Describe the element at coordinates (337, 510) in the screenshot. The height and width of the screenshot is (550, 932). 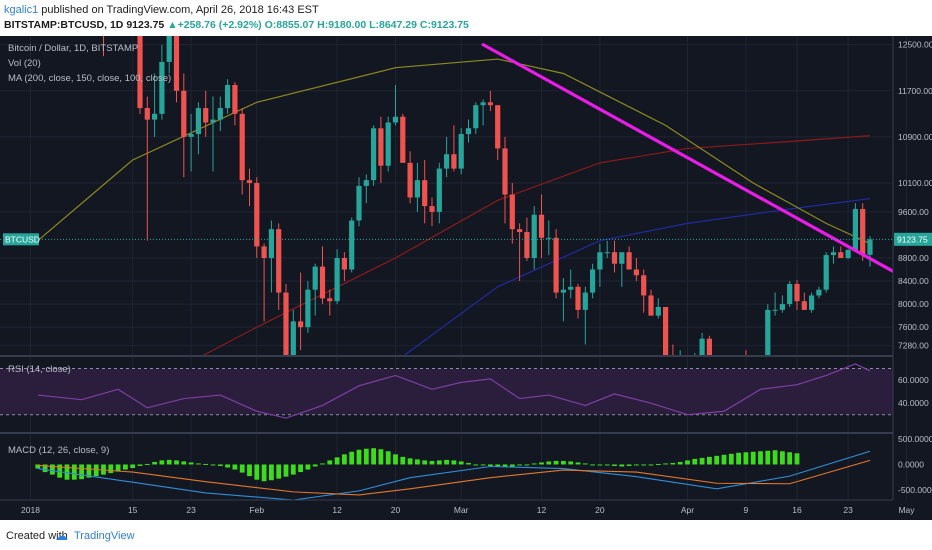
I see `time-tick-label: 12` at that location.